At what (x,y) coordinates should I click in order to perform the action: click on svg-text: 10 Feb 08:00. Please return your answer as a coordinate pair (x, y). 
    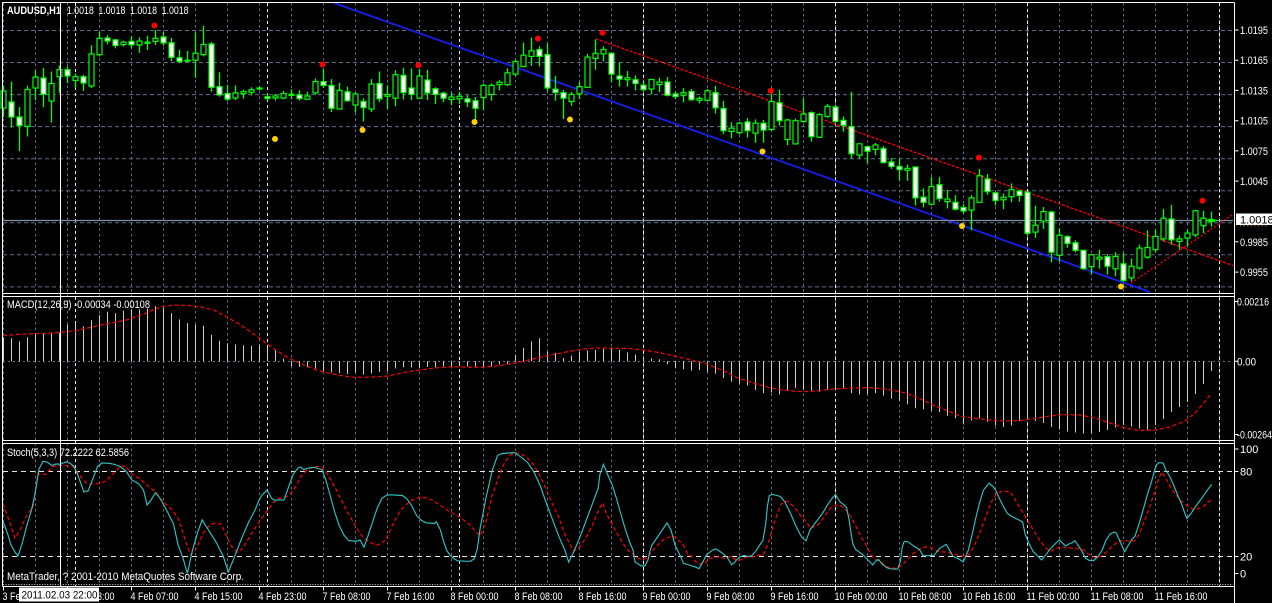
    Looking at the image, I should click on (925, 597).